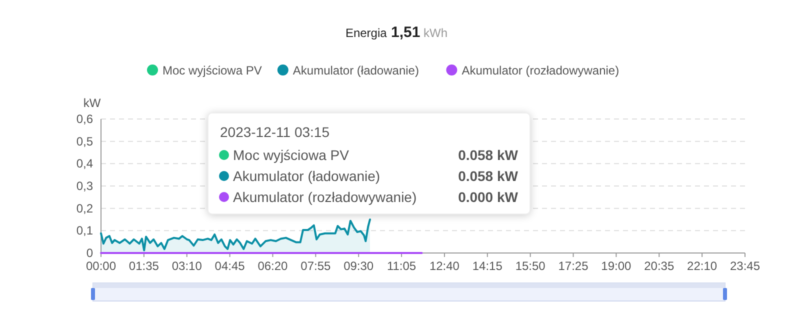  What do you see at coordinates (187, 266) in the screenshot?
I see `x-tick-label: 03:10` at bounding box center [187, 266].